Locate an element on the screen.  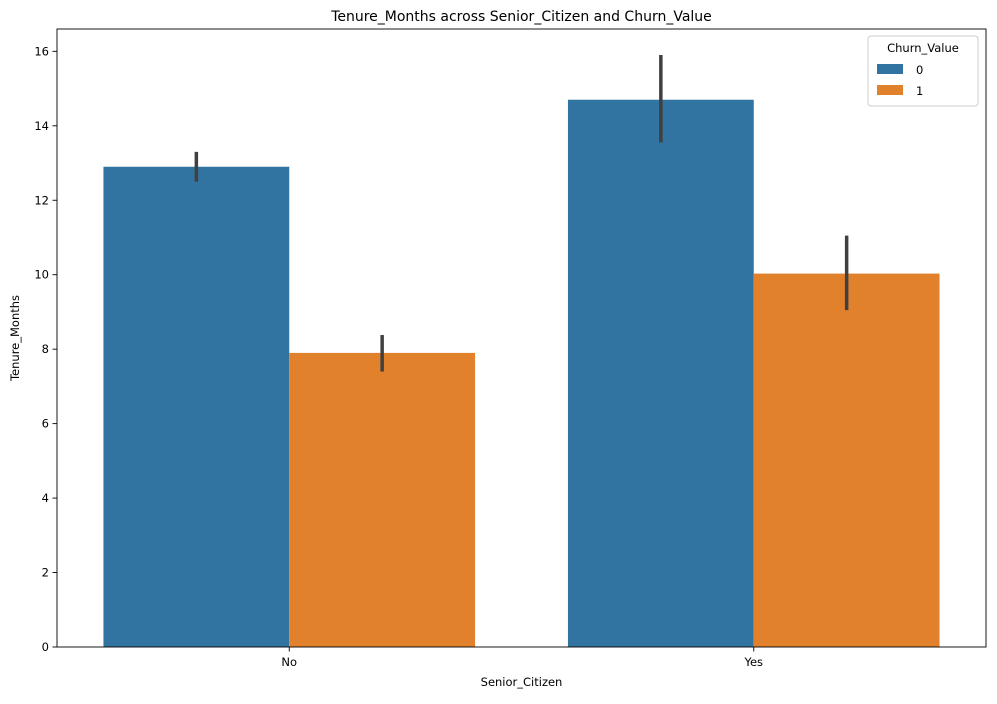
y-tick-label: 6 is located at coordinates (45, 424).